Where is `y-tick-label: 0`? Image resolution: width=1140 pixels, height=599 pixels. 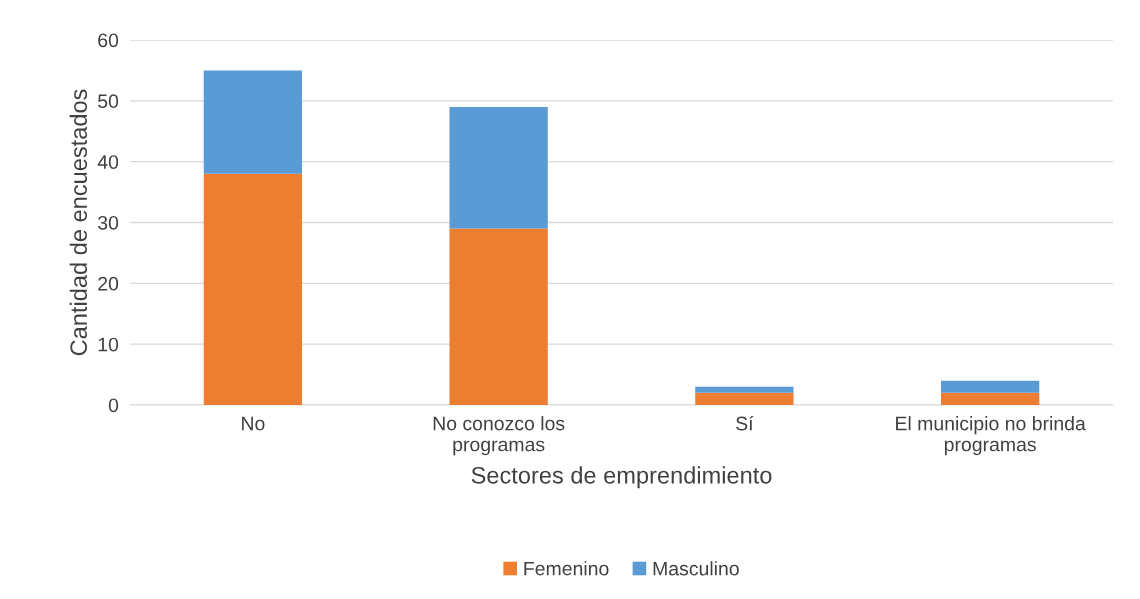 y-tick-label: 0 is located at coordinates (113, 405).